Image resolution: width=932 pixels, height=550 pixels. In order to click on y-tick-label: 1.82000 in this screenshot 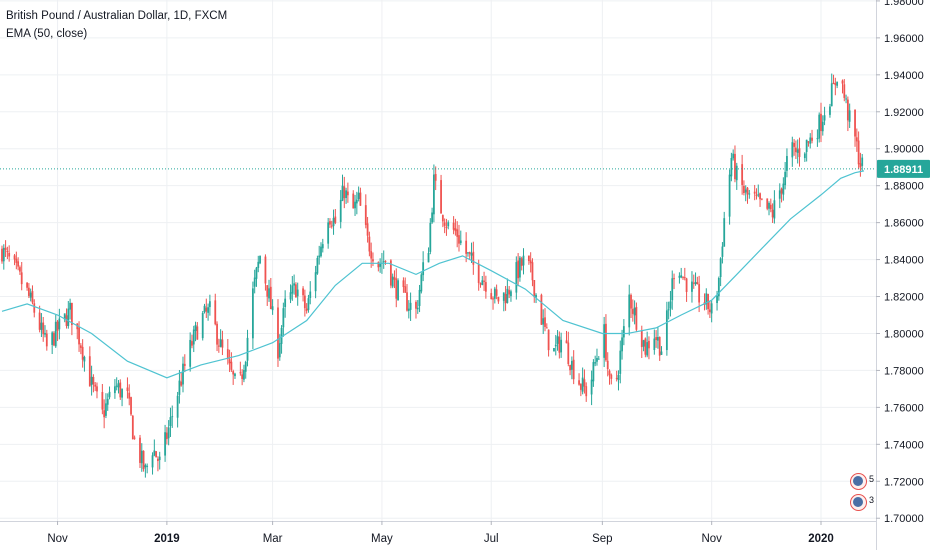, I will do `click(904, 298)`.